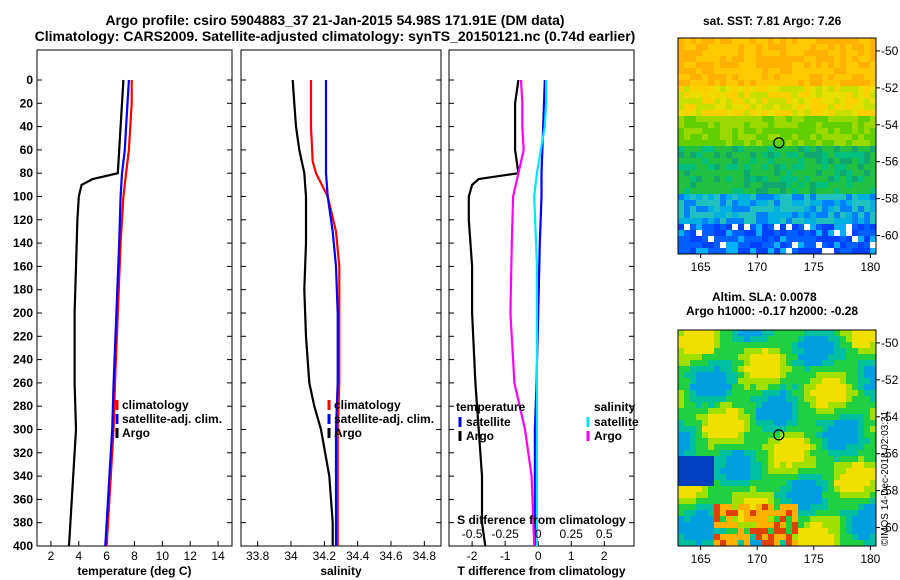 This screenshot has width=900, height=580. Describe the element at coordinates (23, 336) in the screenshot. I see `depth-tick-label: 220` at that location.